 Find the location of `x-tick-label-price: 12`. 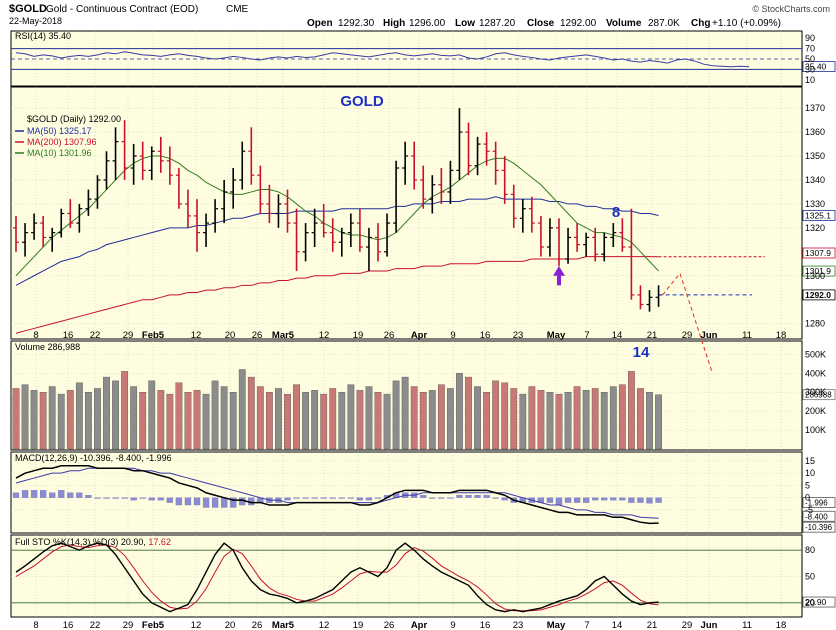

x-tick-label-price: 12 is located at coordinates (196, 335).